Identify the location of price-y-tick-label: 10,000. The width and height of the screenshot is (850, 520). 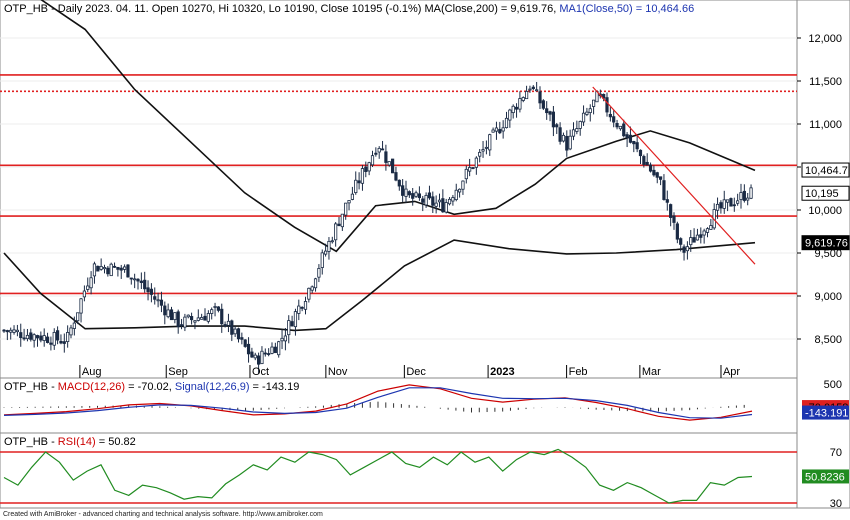
(825, 211).